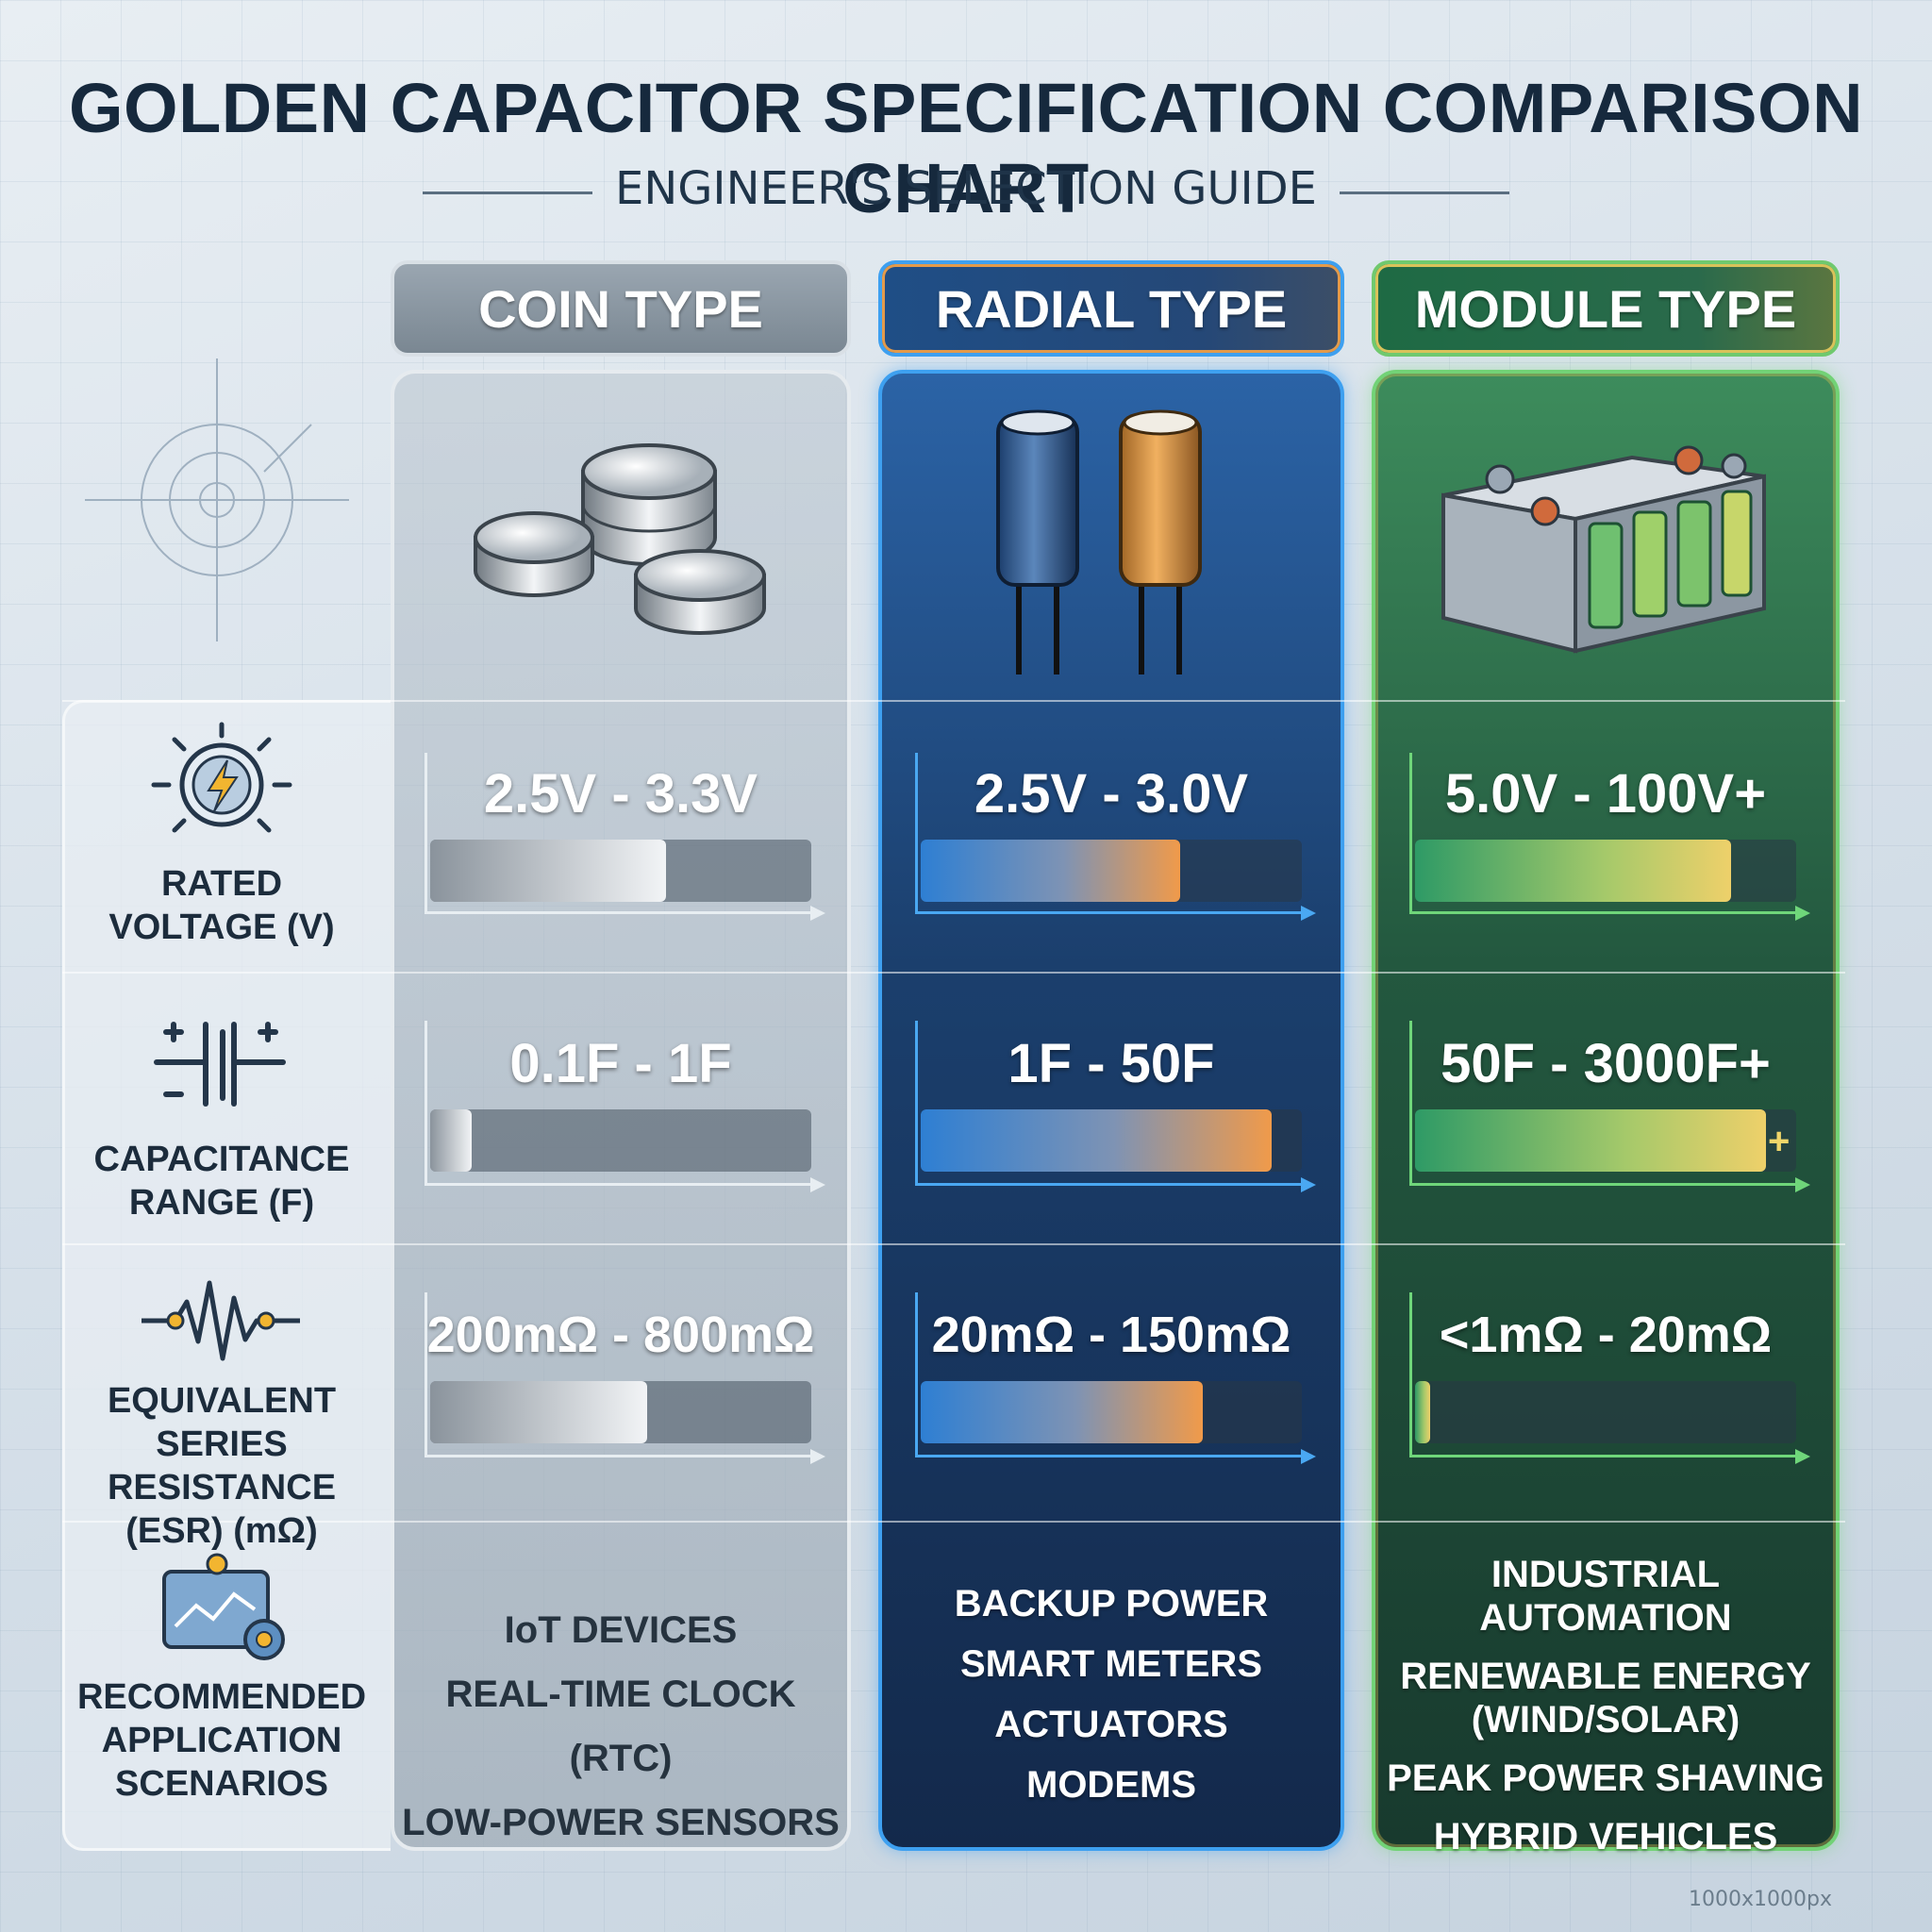  Describe the element at coordinates (1424, 193) in the screenshot. I see `subtitle-line-right` at that location.